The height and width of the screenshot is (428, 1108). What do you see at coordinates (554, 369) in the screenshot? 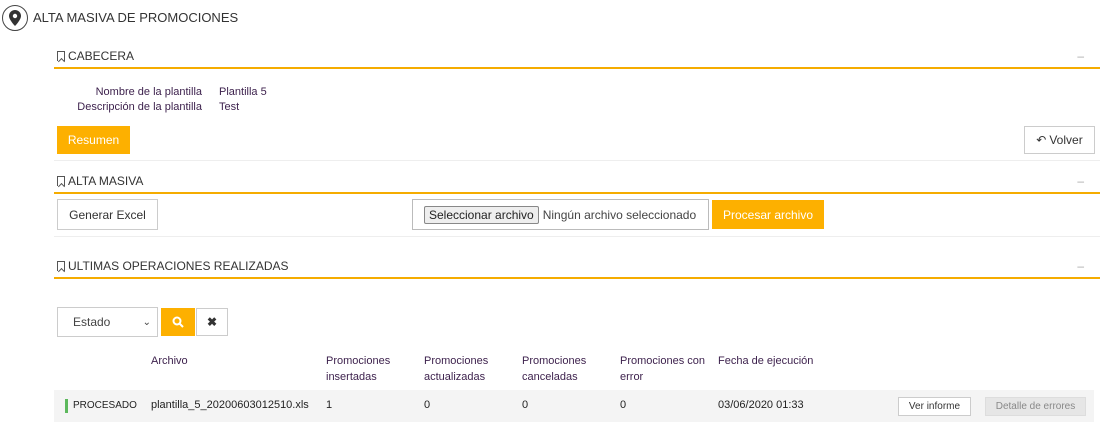
I see `column-header: Promociones canceladas` at bounding box center [554, 369].